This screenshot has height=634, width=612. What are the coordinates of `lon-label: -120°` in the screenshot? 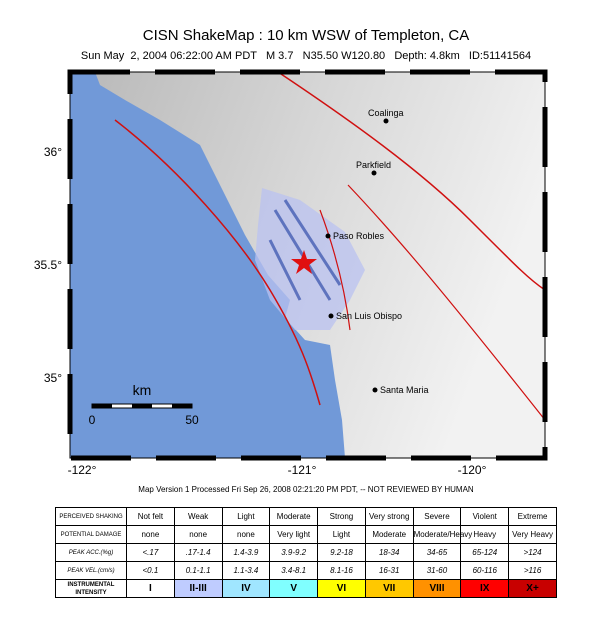 It's located at (472, 470).